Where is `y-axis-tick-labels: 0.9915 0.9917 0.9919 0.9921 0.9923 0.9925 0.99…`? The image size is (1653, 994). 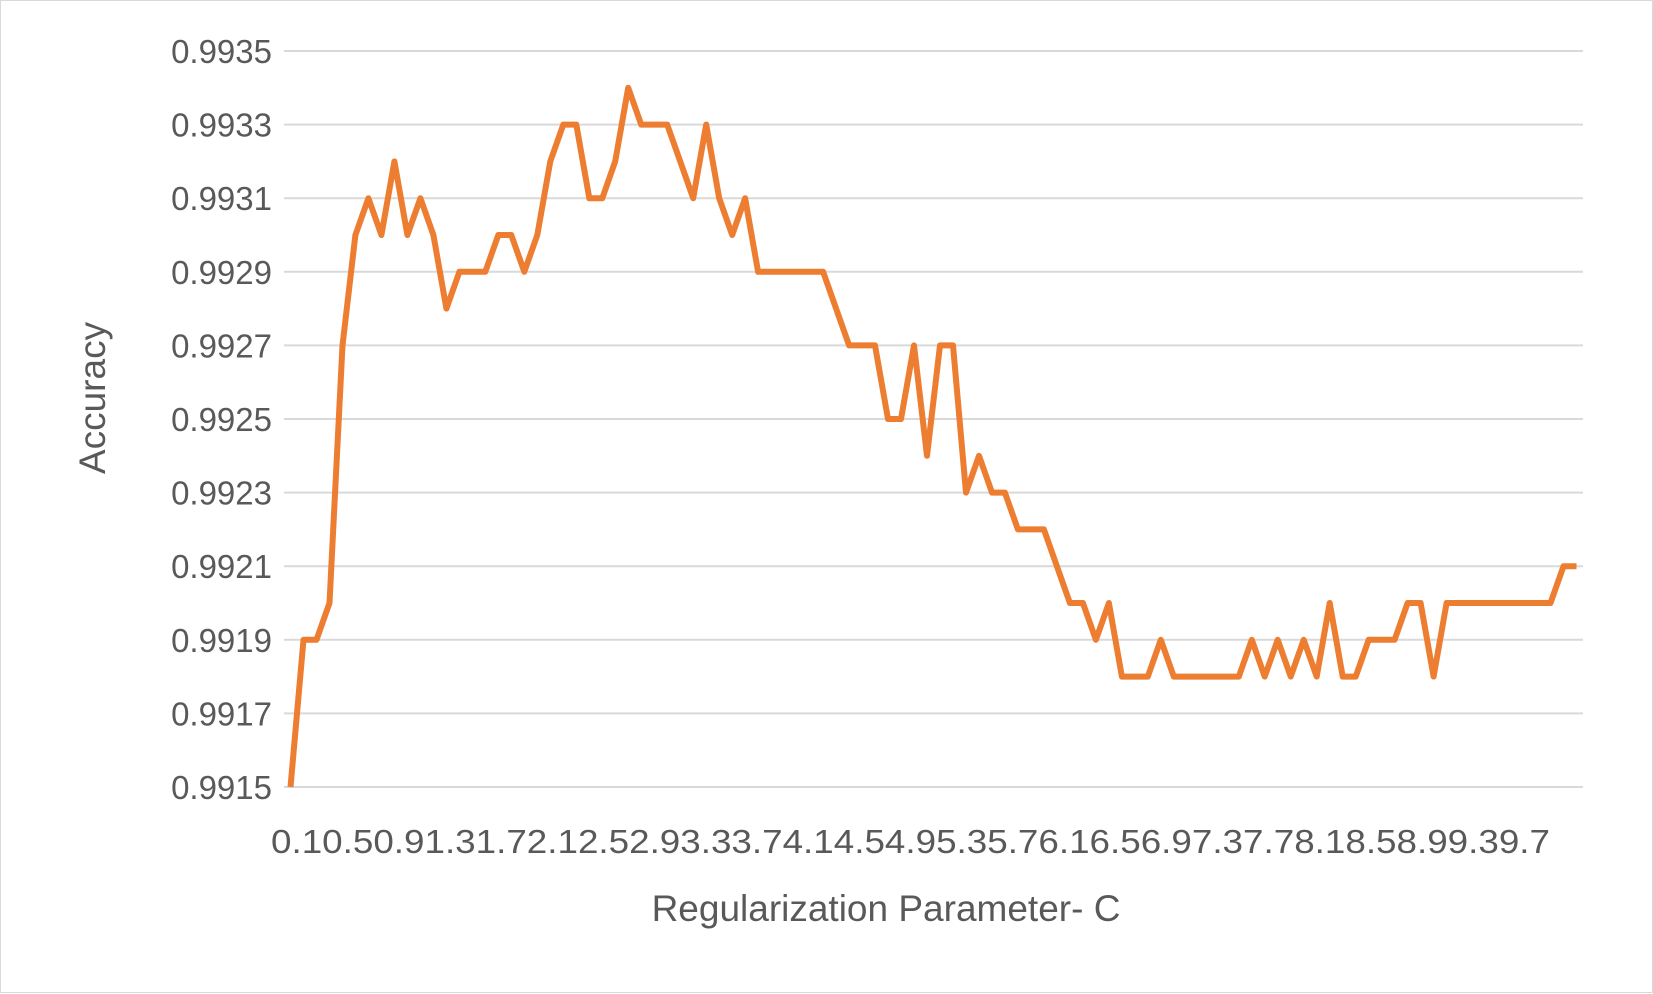
y-axis-tick-labels: 0.9915 0.9917 0.9919 0.9921 0.9923 0.9925 0.99… is located at coordinates (221, 419).